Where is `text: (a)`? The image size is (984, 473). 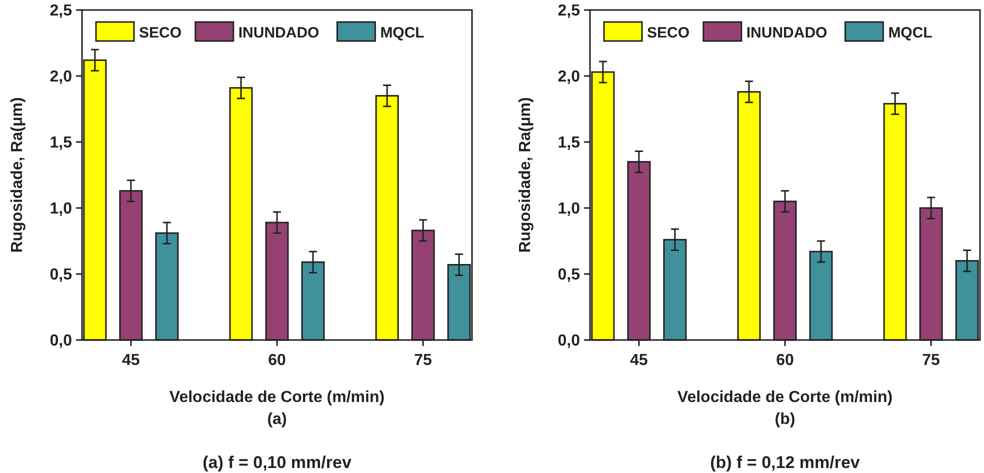
text: (a) is located at coordinates (277, 419).